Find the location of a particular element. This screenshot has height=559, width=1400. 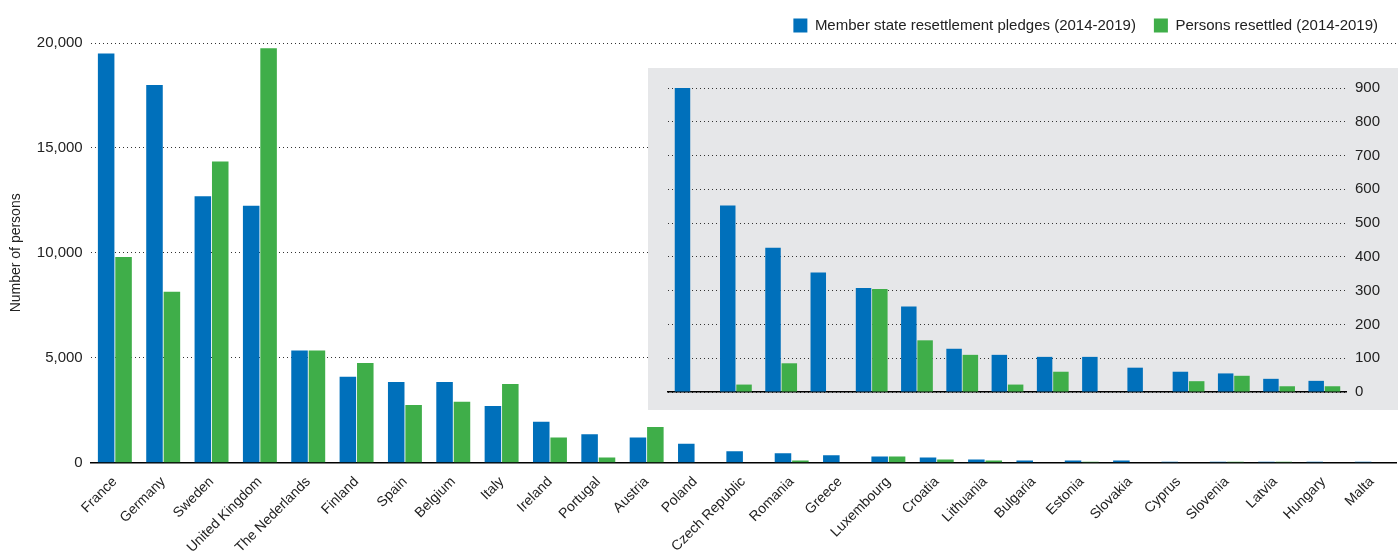

y-tick-label: 100 is located at coordinates (1367, 357).